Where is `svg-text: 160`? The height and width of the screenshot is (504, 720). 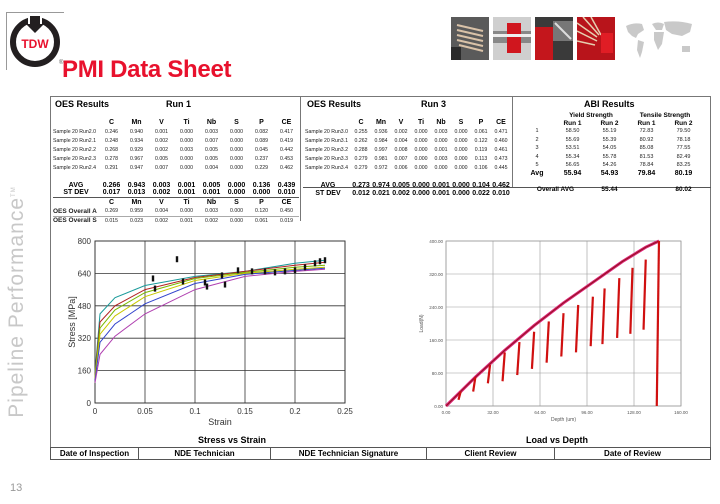 svg-text: 160 is located at coordinates (85, 371).